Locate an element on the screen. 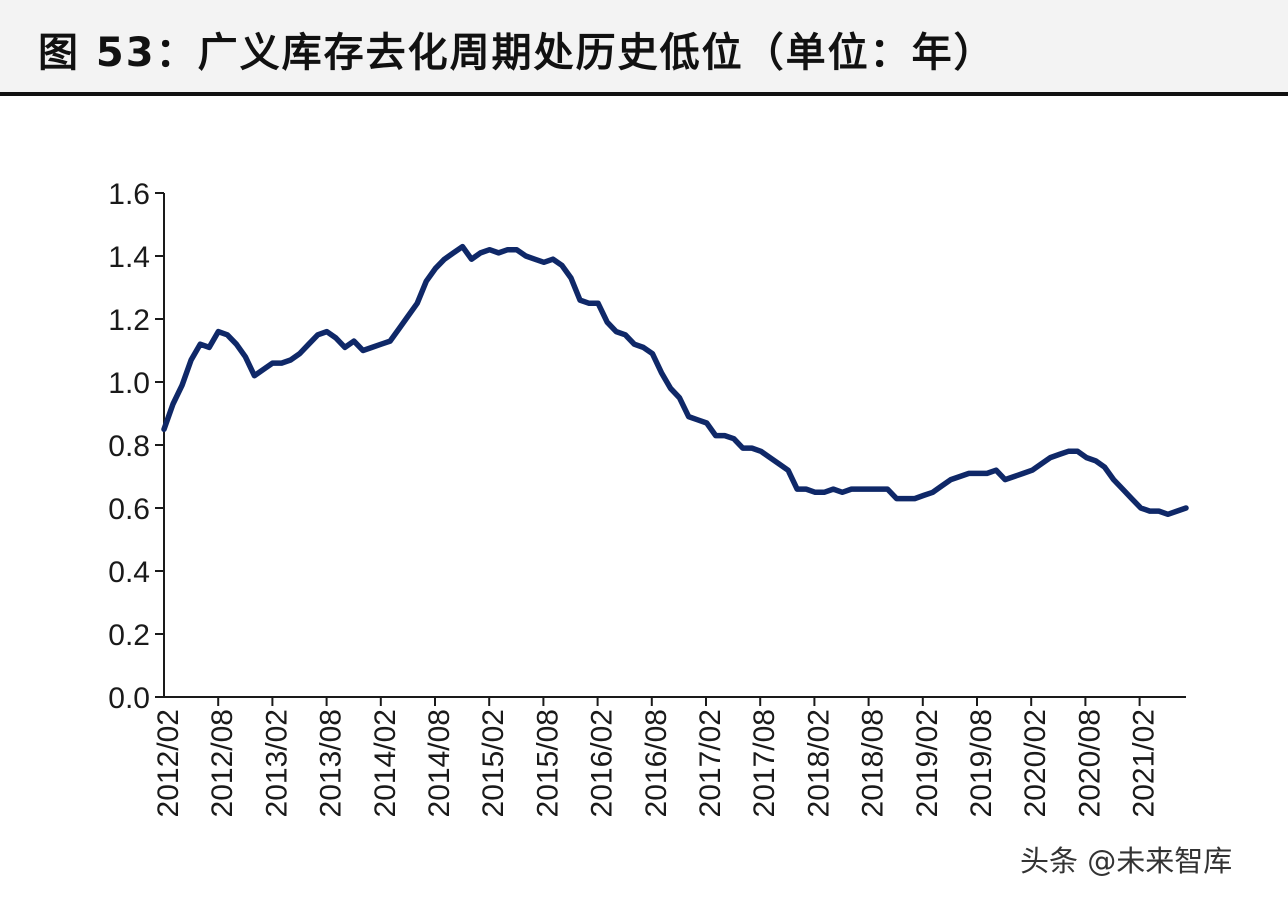  x-tick-label: 2014/02 is located at coordinates (385, 763).